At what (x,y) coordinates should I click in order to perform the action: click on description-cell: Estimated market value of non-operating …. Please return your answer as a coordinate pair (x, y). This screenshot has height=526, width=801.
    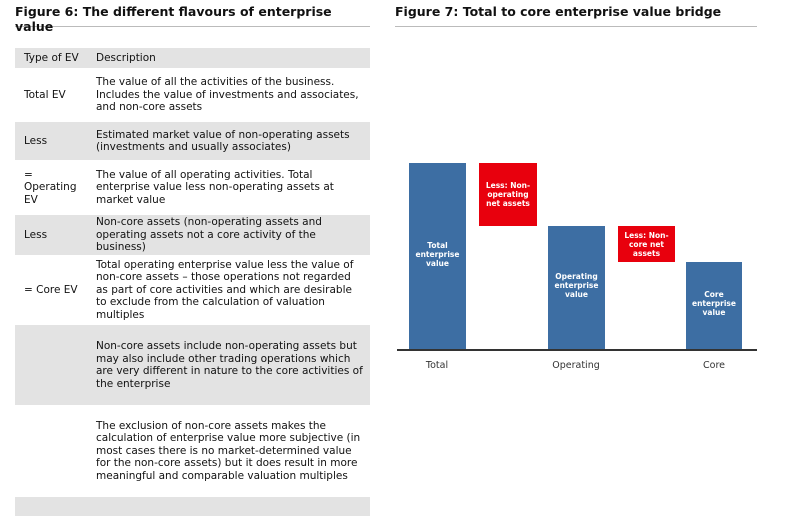
    Looking at the image, I should click on (223, 141).